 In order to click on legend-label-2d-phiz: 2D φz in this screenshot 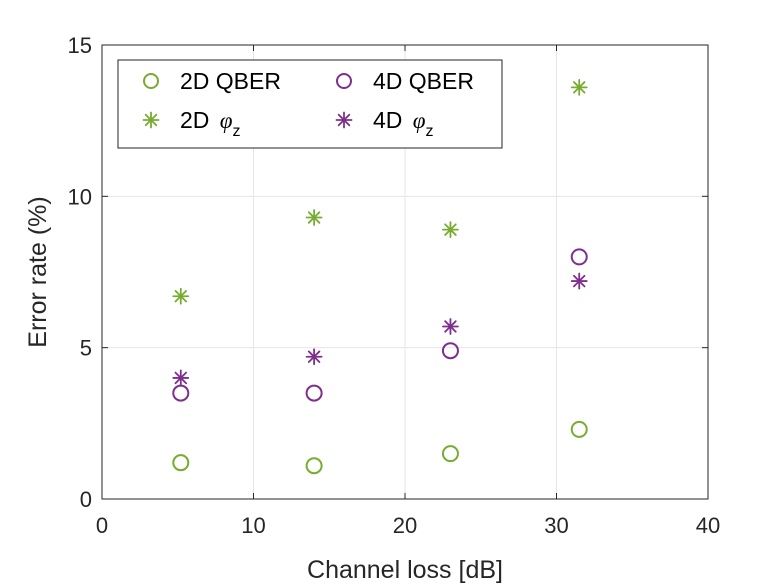, I will do `click(210, 123)`.